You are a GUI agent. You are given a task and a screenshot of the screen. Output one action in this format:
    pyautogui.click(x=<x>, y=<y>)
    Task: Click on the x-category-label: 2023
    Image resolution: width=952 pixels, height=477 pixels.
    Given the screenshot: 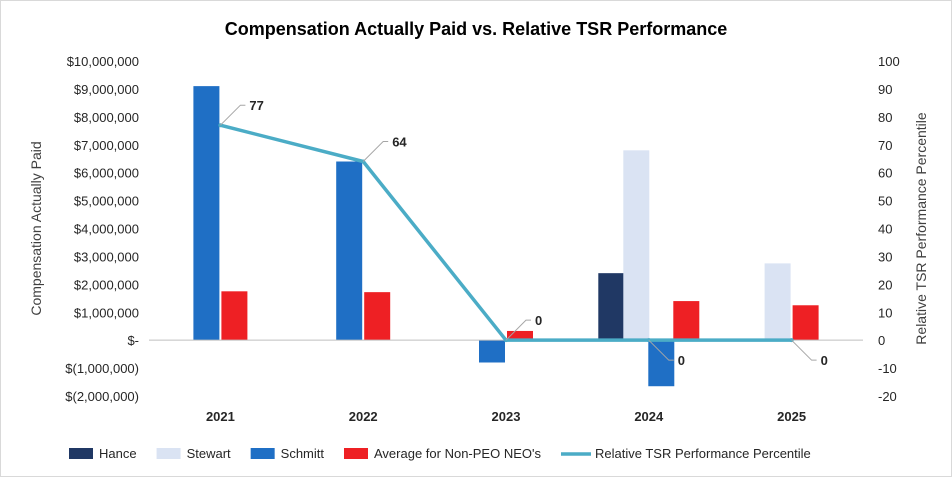 What is the action you would take?
    pyautogui.click(x=506, y=416)
    